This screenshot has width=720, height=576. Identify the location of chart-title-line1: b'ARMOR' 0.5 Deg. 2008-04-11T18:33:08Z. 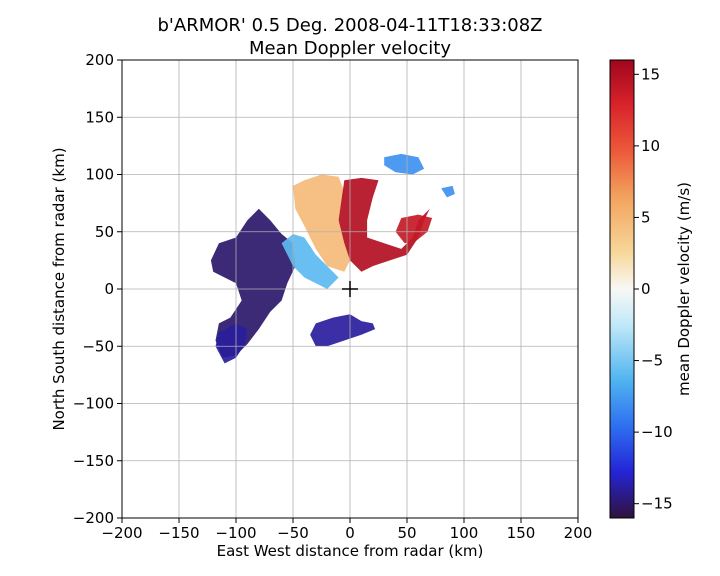
(350, 25).